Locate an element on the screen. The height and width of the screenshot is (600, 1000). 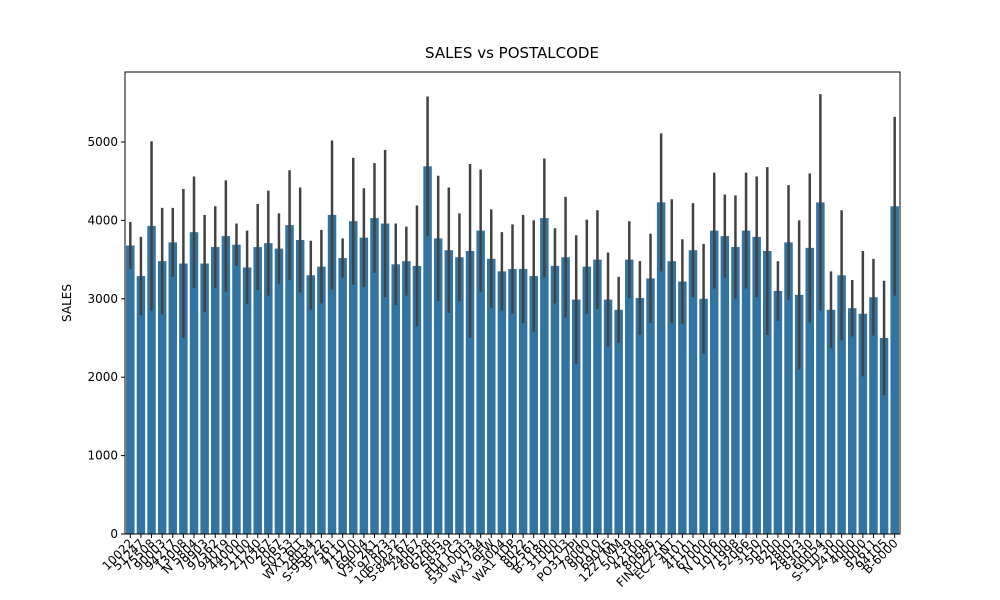
y-tick-label: 5000 is located at coordinates (102, 142).